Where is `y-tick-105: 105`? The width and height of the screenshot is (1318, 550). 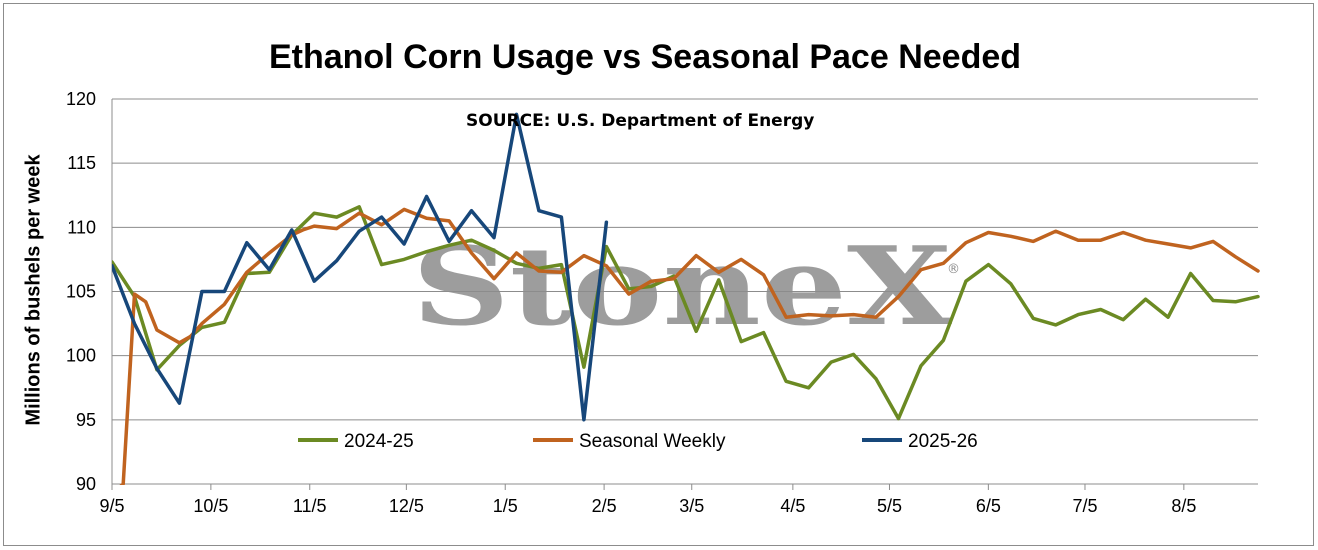 y-tick-105: 105 is located at coordinates (81, 292).